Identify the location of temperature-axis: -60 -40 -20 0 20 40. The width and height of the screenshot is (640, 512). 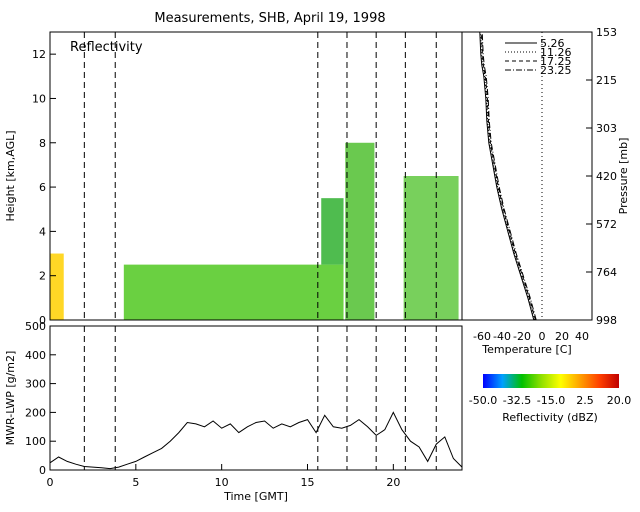
(531, 336).